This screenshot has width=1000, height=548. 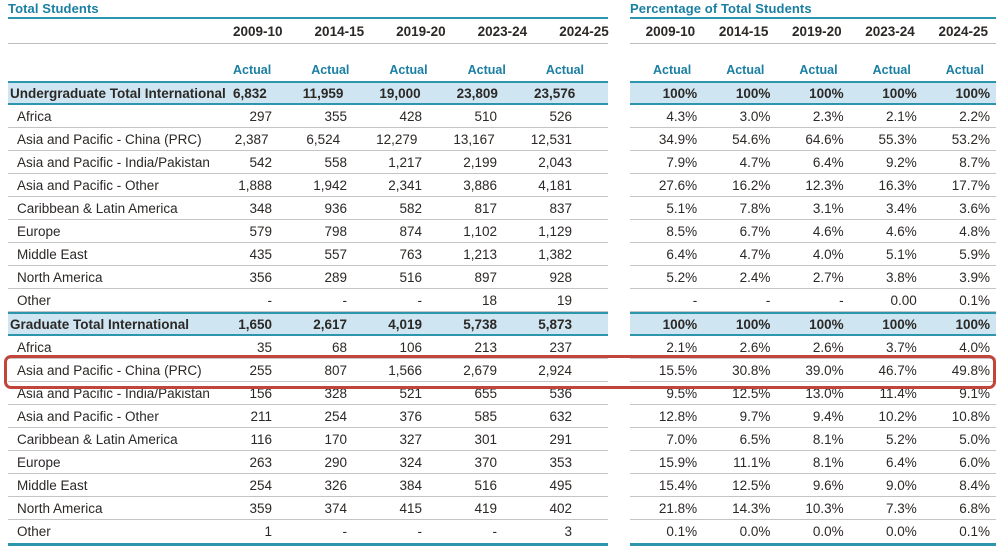 I want to click on year-header: 2024-25, so click(x=584, y=31).